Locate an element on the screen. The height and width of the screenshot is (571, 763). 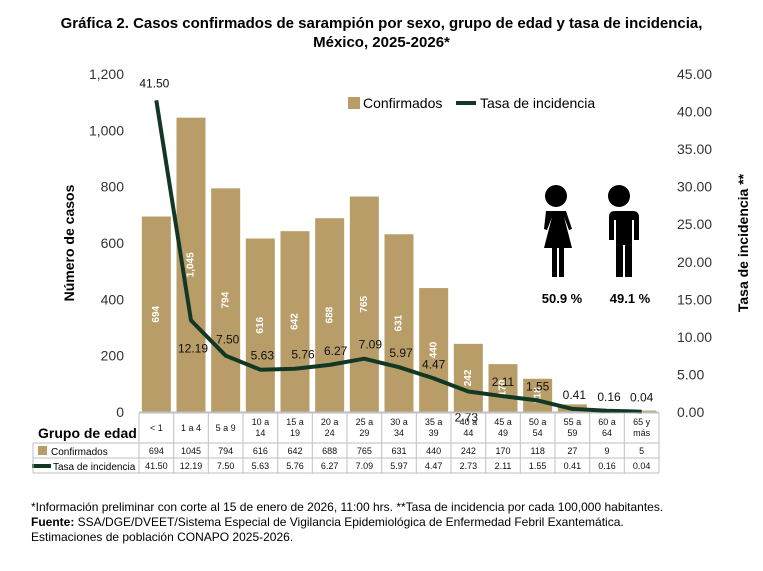
table-cell: 616 is located at coordinates (260, 451).